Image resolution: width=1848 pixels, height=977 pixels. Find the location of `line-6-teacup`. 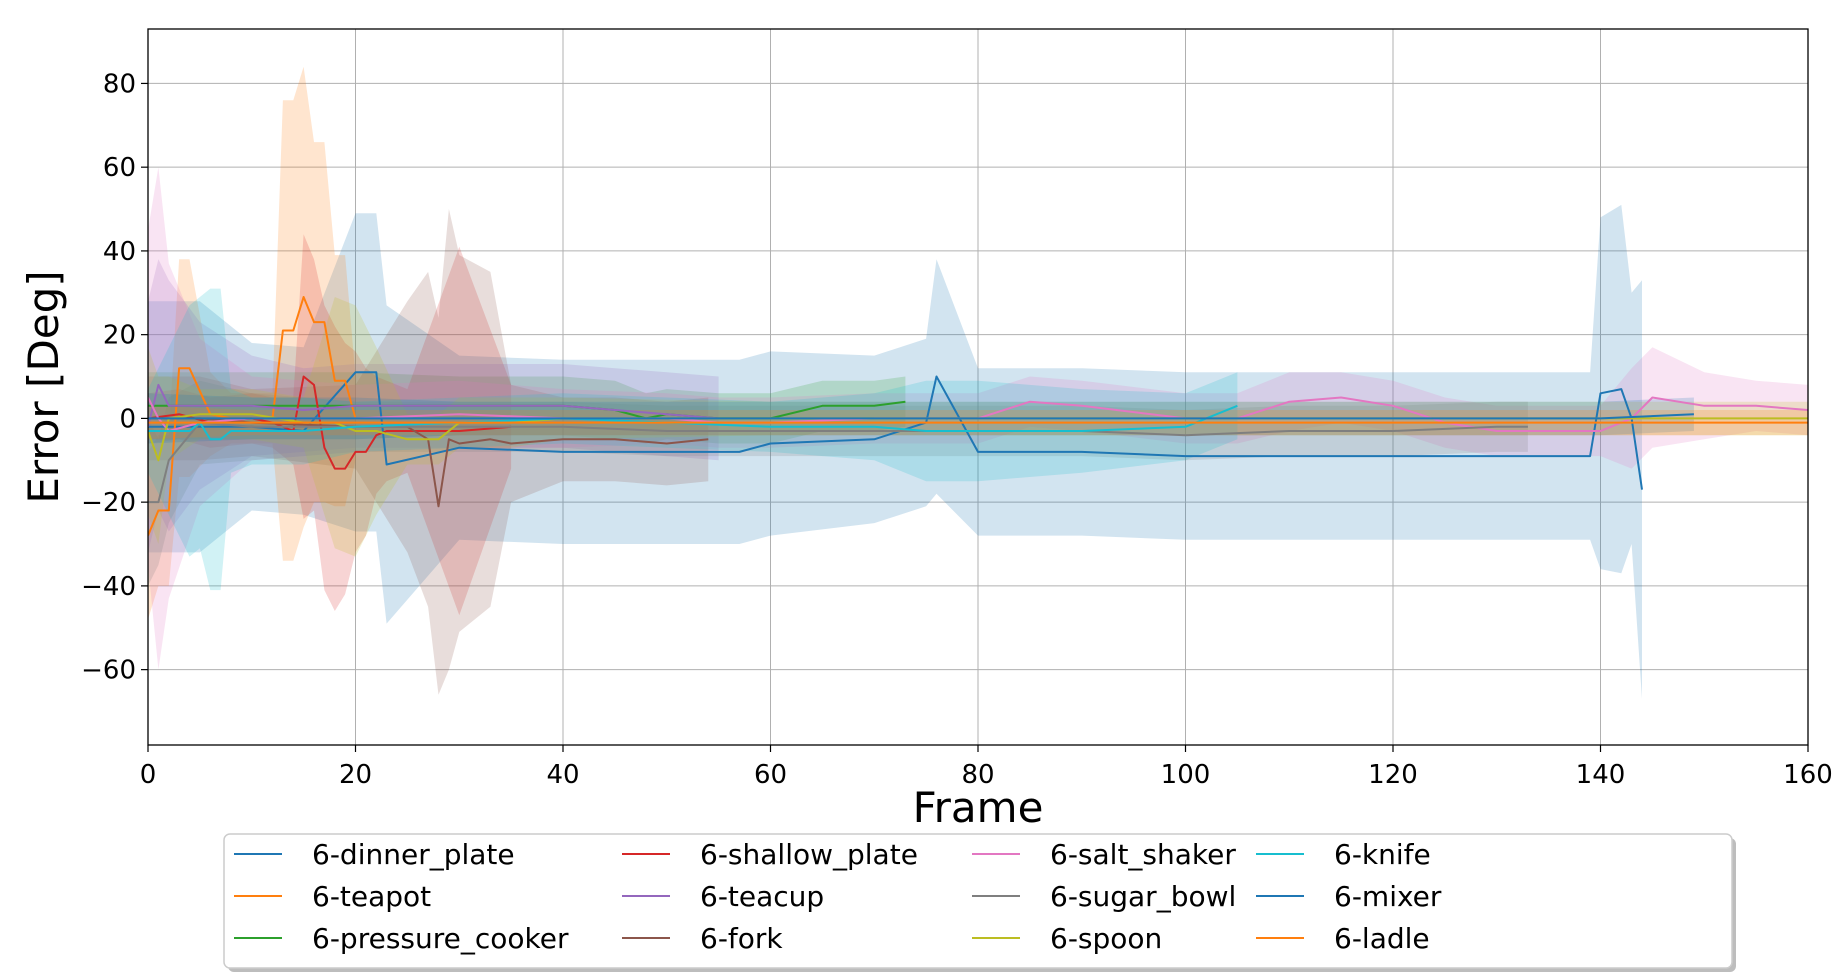

line-6-teacup is located at coordinates (433, 405).